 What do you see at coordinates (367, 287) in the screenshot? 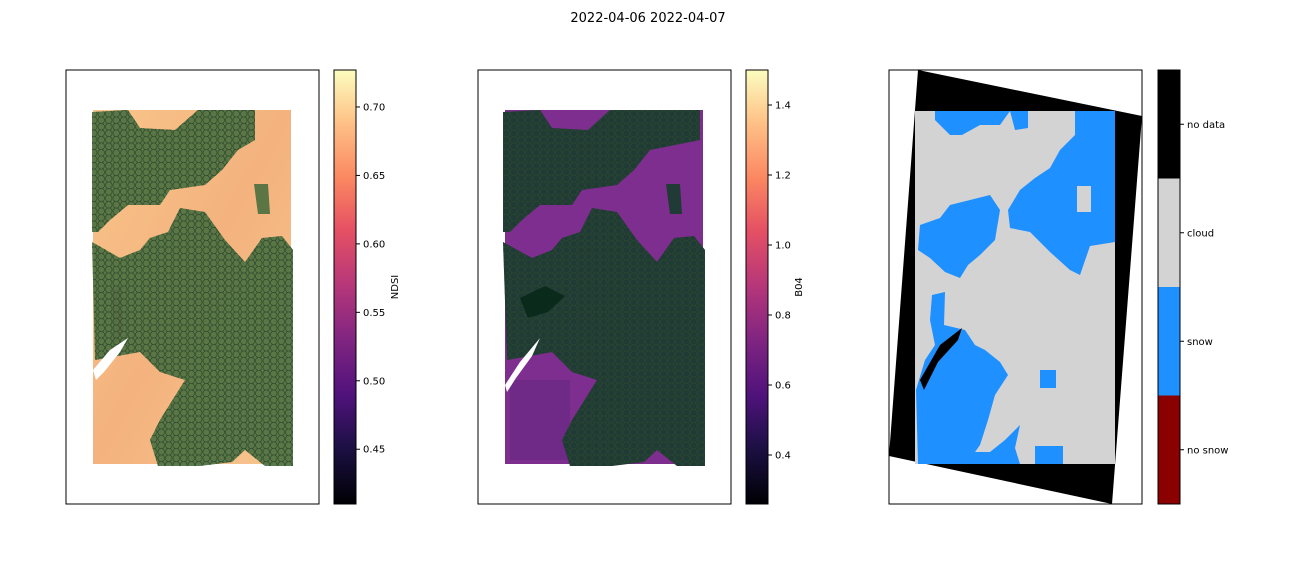
I see `ndsi-colorbar: 0.45 0.50 0.55 0.60 0.65 0.70 NDSI` at bounding box center [367, 287].